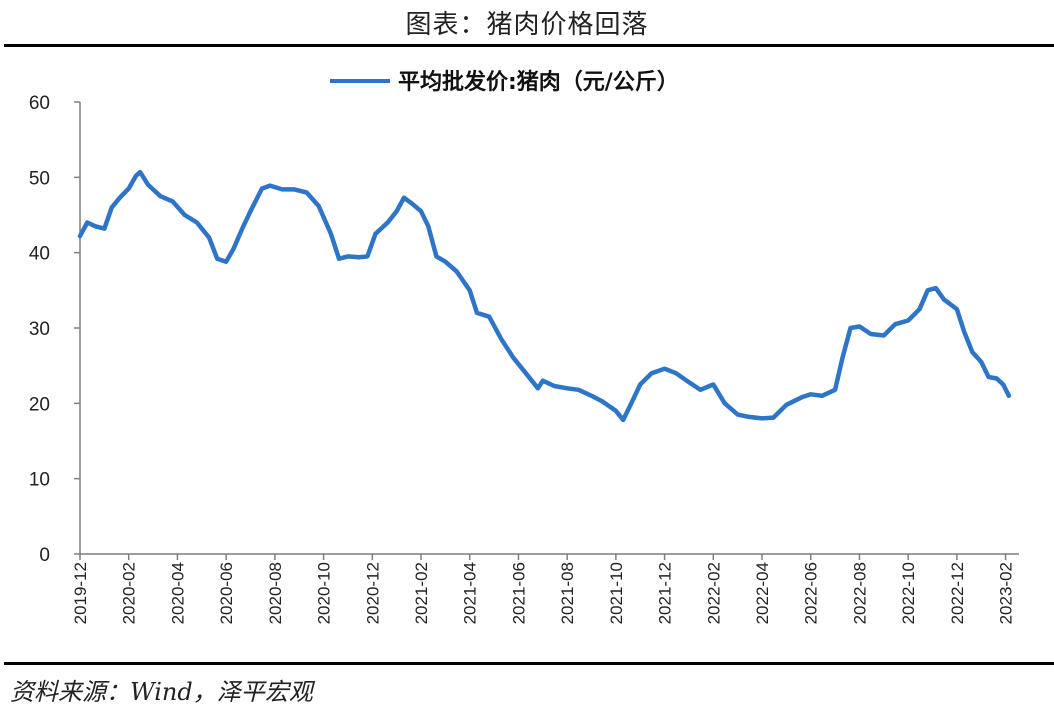  What do you see at coordinates (226, 593) in the screenshot?
I see `x-tick-label: 2020-06` at bounding box center [226, 593].